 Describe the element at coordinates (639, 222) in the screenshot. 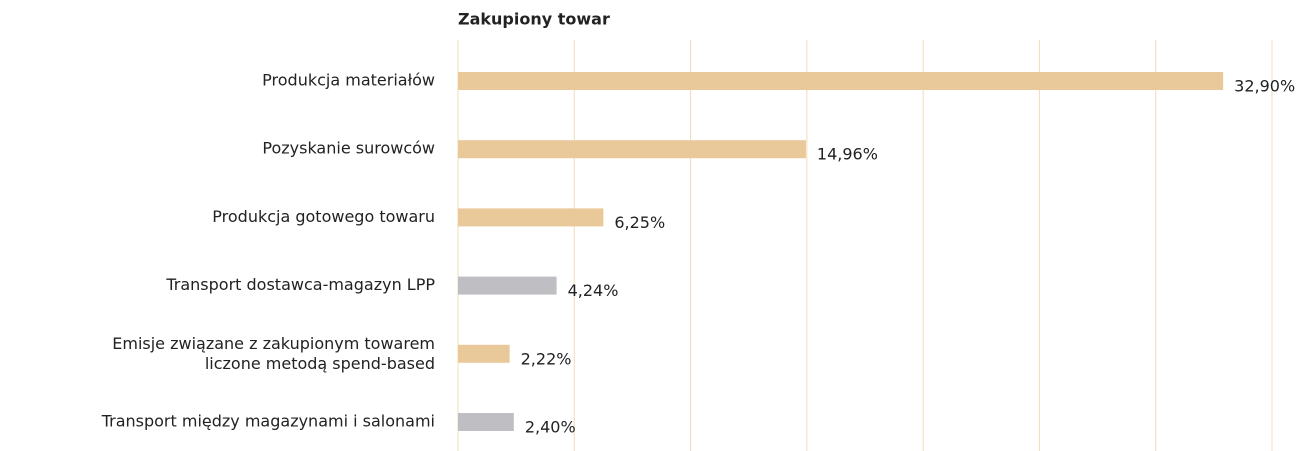

I see `value-label: 6,25%` at that location.